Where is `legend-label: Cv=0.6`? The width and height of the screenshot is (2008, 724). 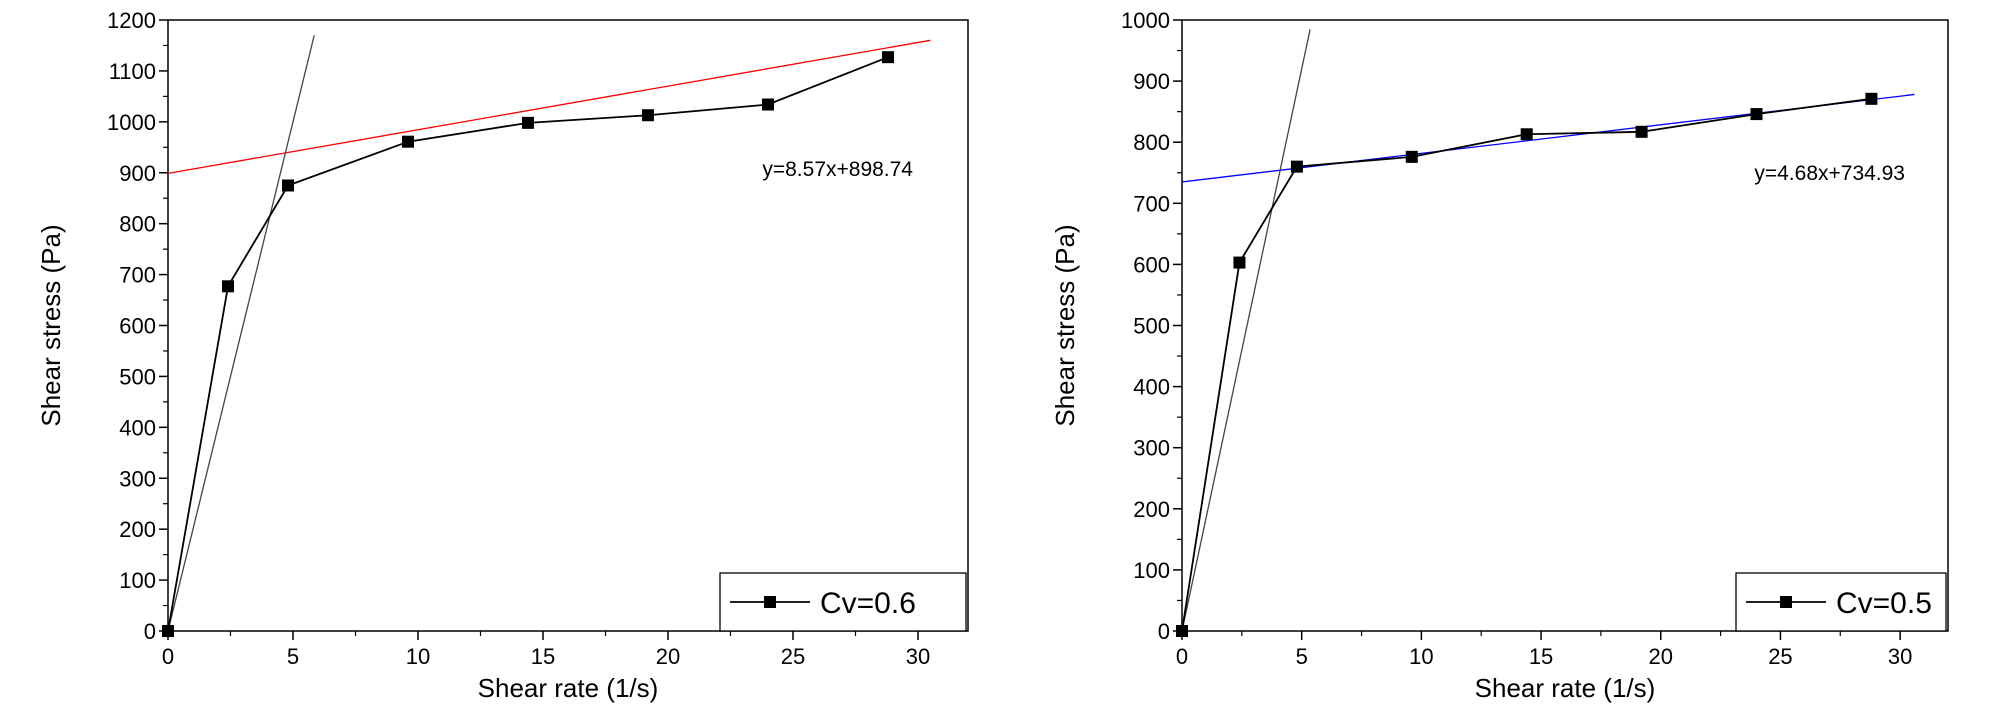 legend-label: Cv=0.6 is located at coordinates (868, 603).